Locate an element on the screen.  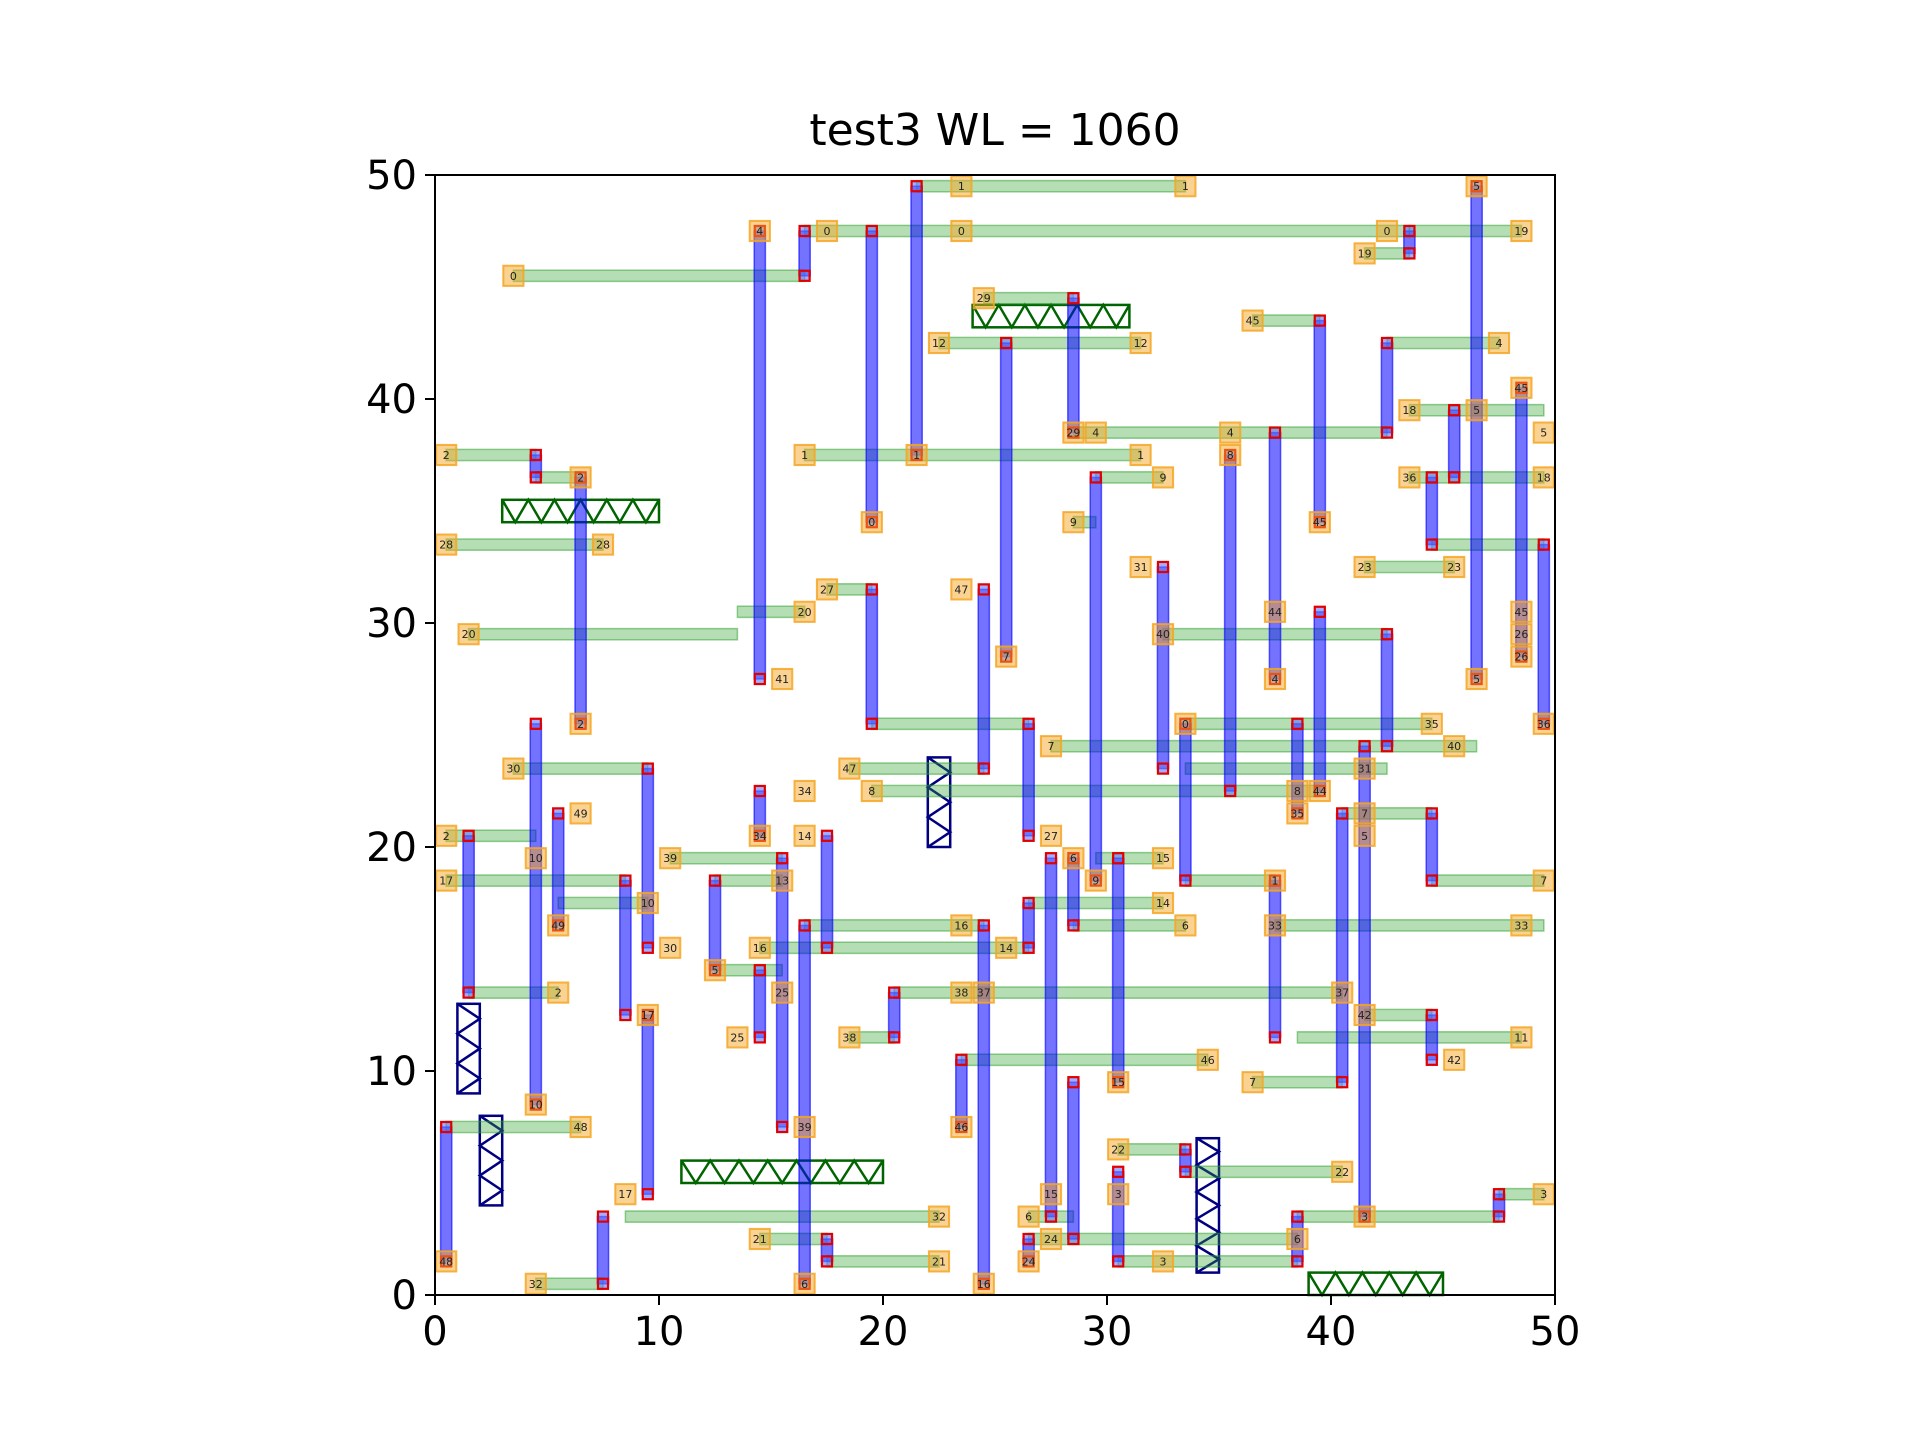
pin: 45 is located at coordinates (1252, 320).